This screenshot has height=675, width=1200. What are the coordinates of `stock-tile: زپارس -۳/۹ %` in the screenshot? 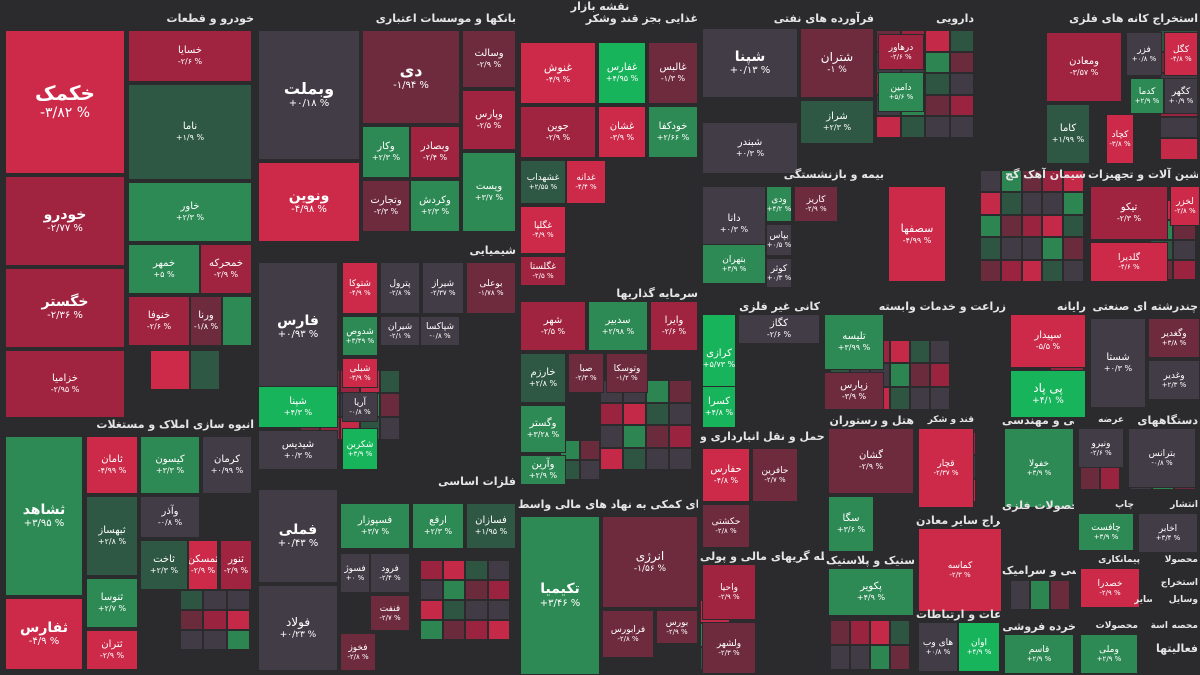 It's located at (854, 391).